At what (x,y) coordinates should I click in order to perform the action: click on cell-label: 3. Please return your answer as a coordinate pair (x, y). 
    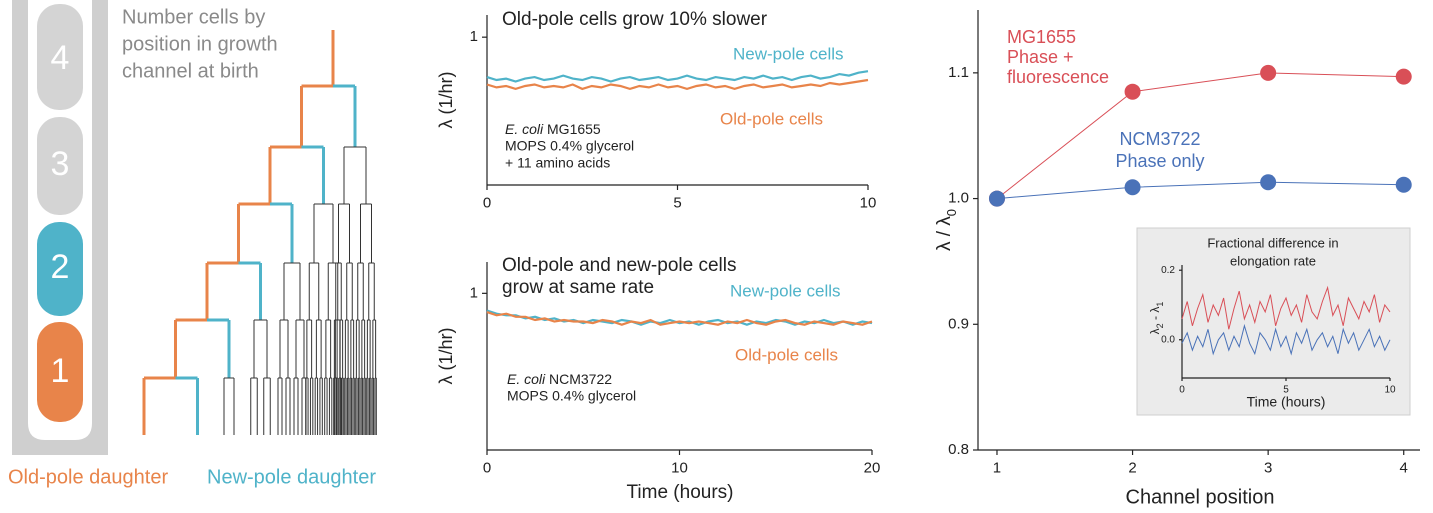
    Looking at the image, I should click on (60, 164).